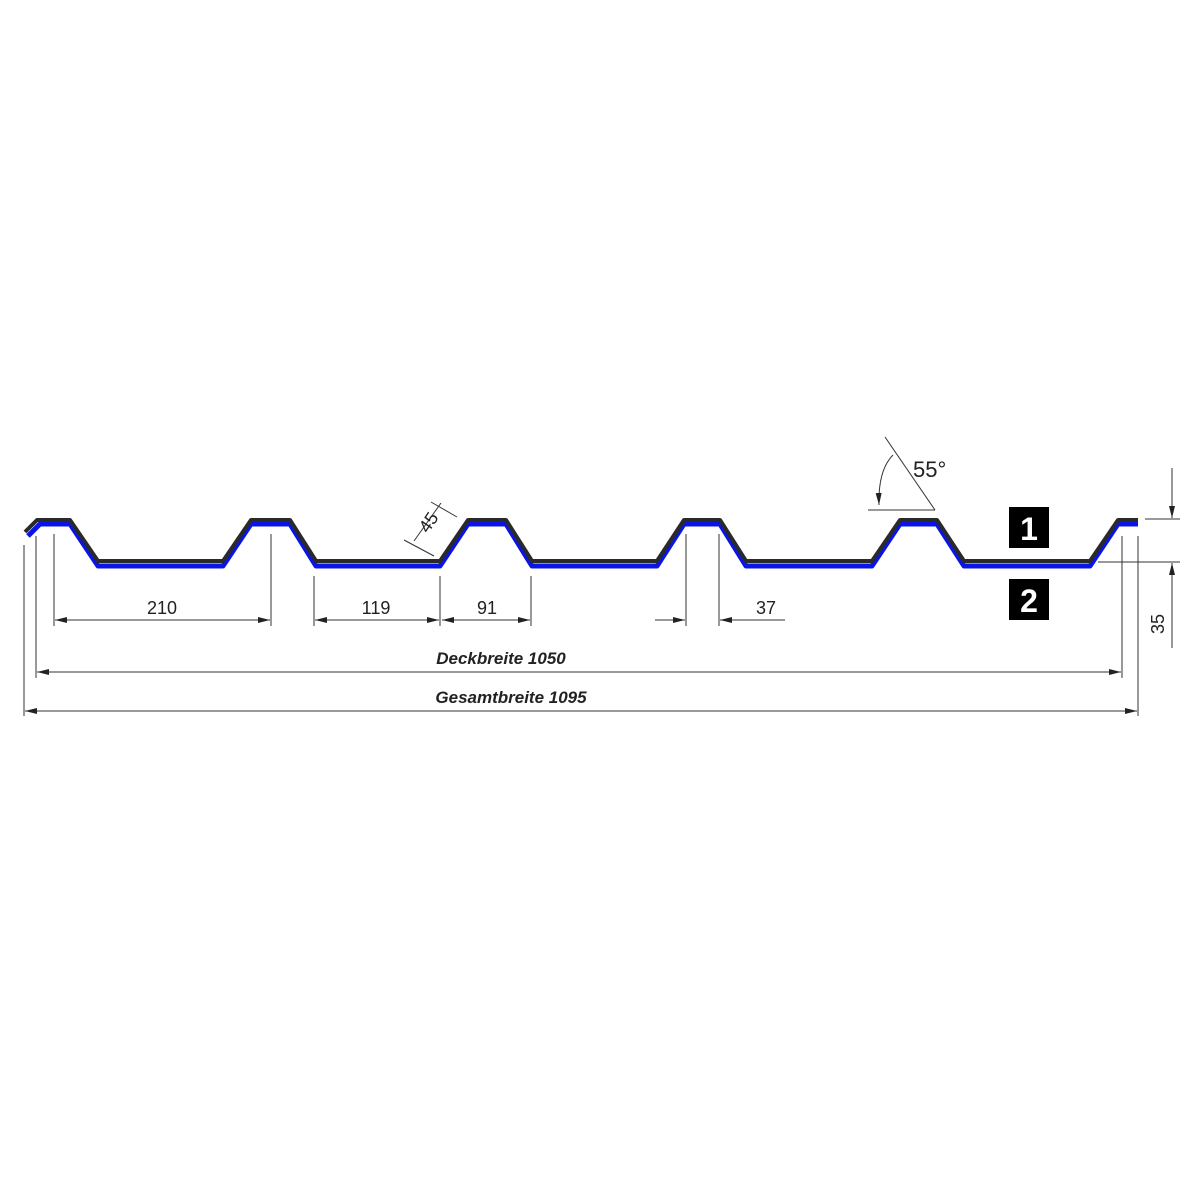 This screenshot has width=1200, height=1200. Describe the element at coordinates (1158, 624) in the screenshot. I see `dim-label-35: 35` at that location.